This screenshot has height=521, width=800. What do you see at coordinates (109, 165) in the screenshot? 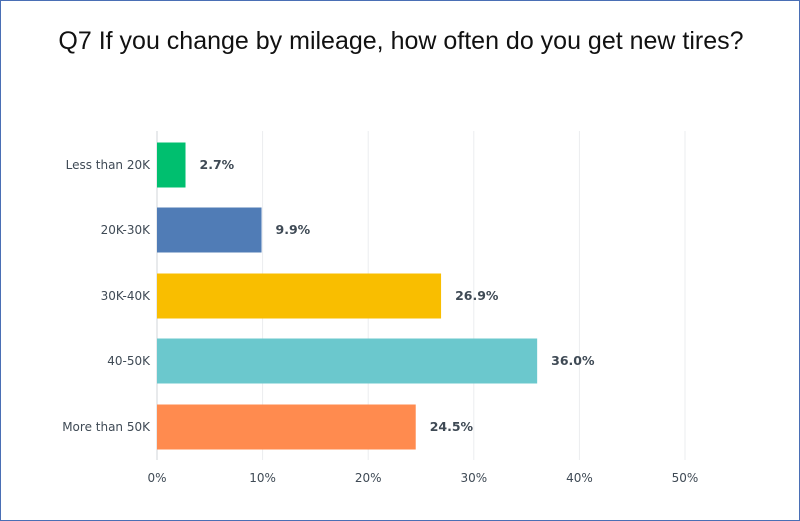
I see `category-label: Less than 20K` at bounding box center [109, 165].